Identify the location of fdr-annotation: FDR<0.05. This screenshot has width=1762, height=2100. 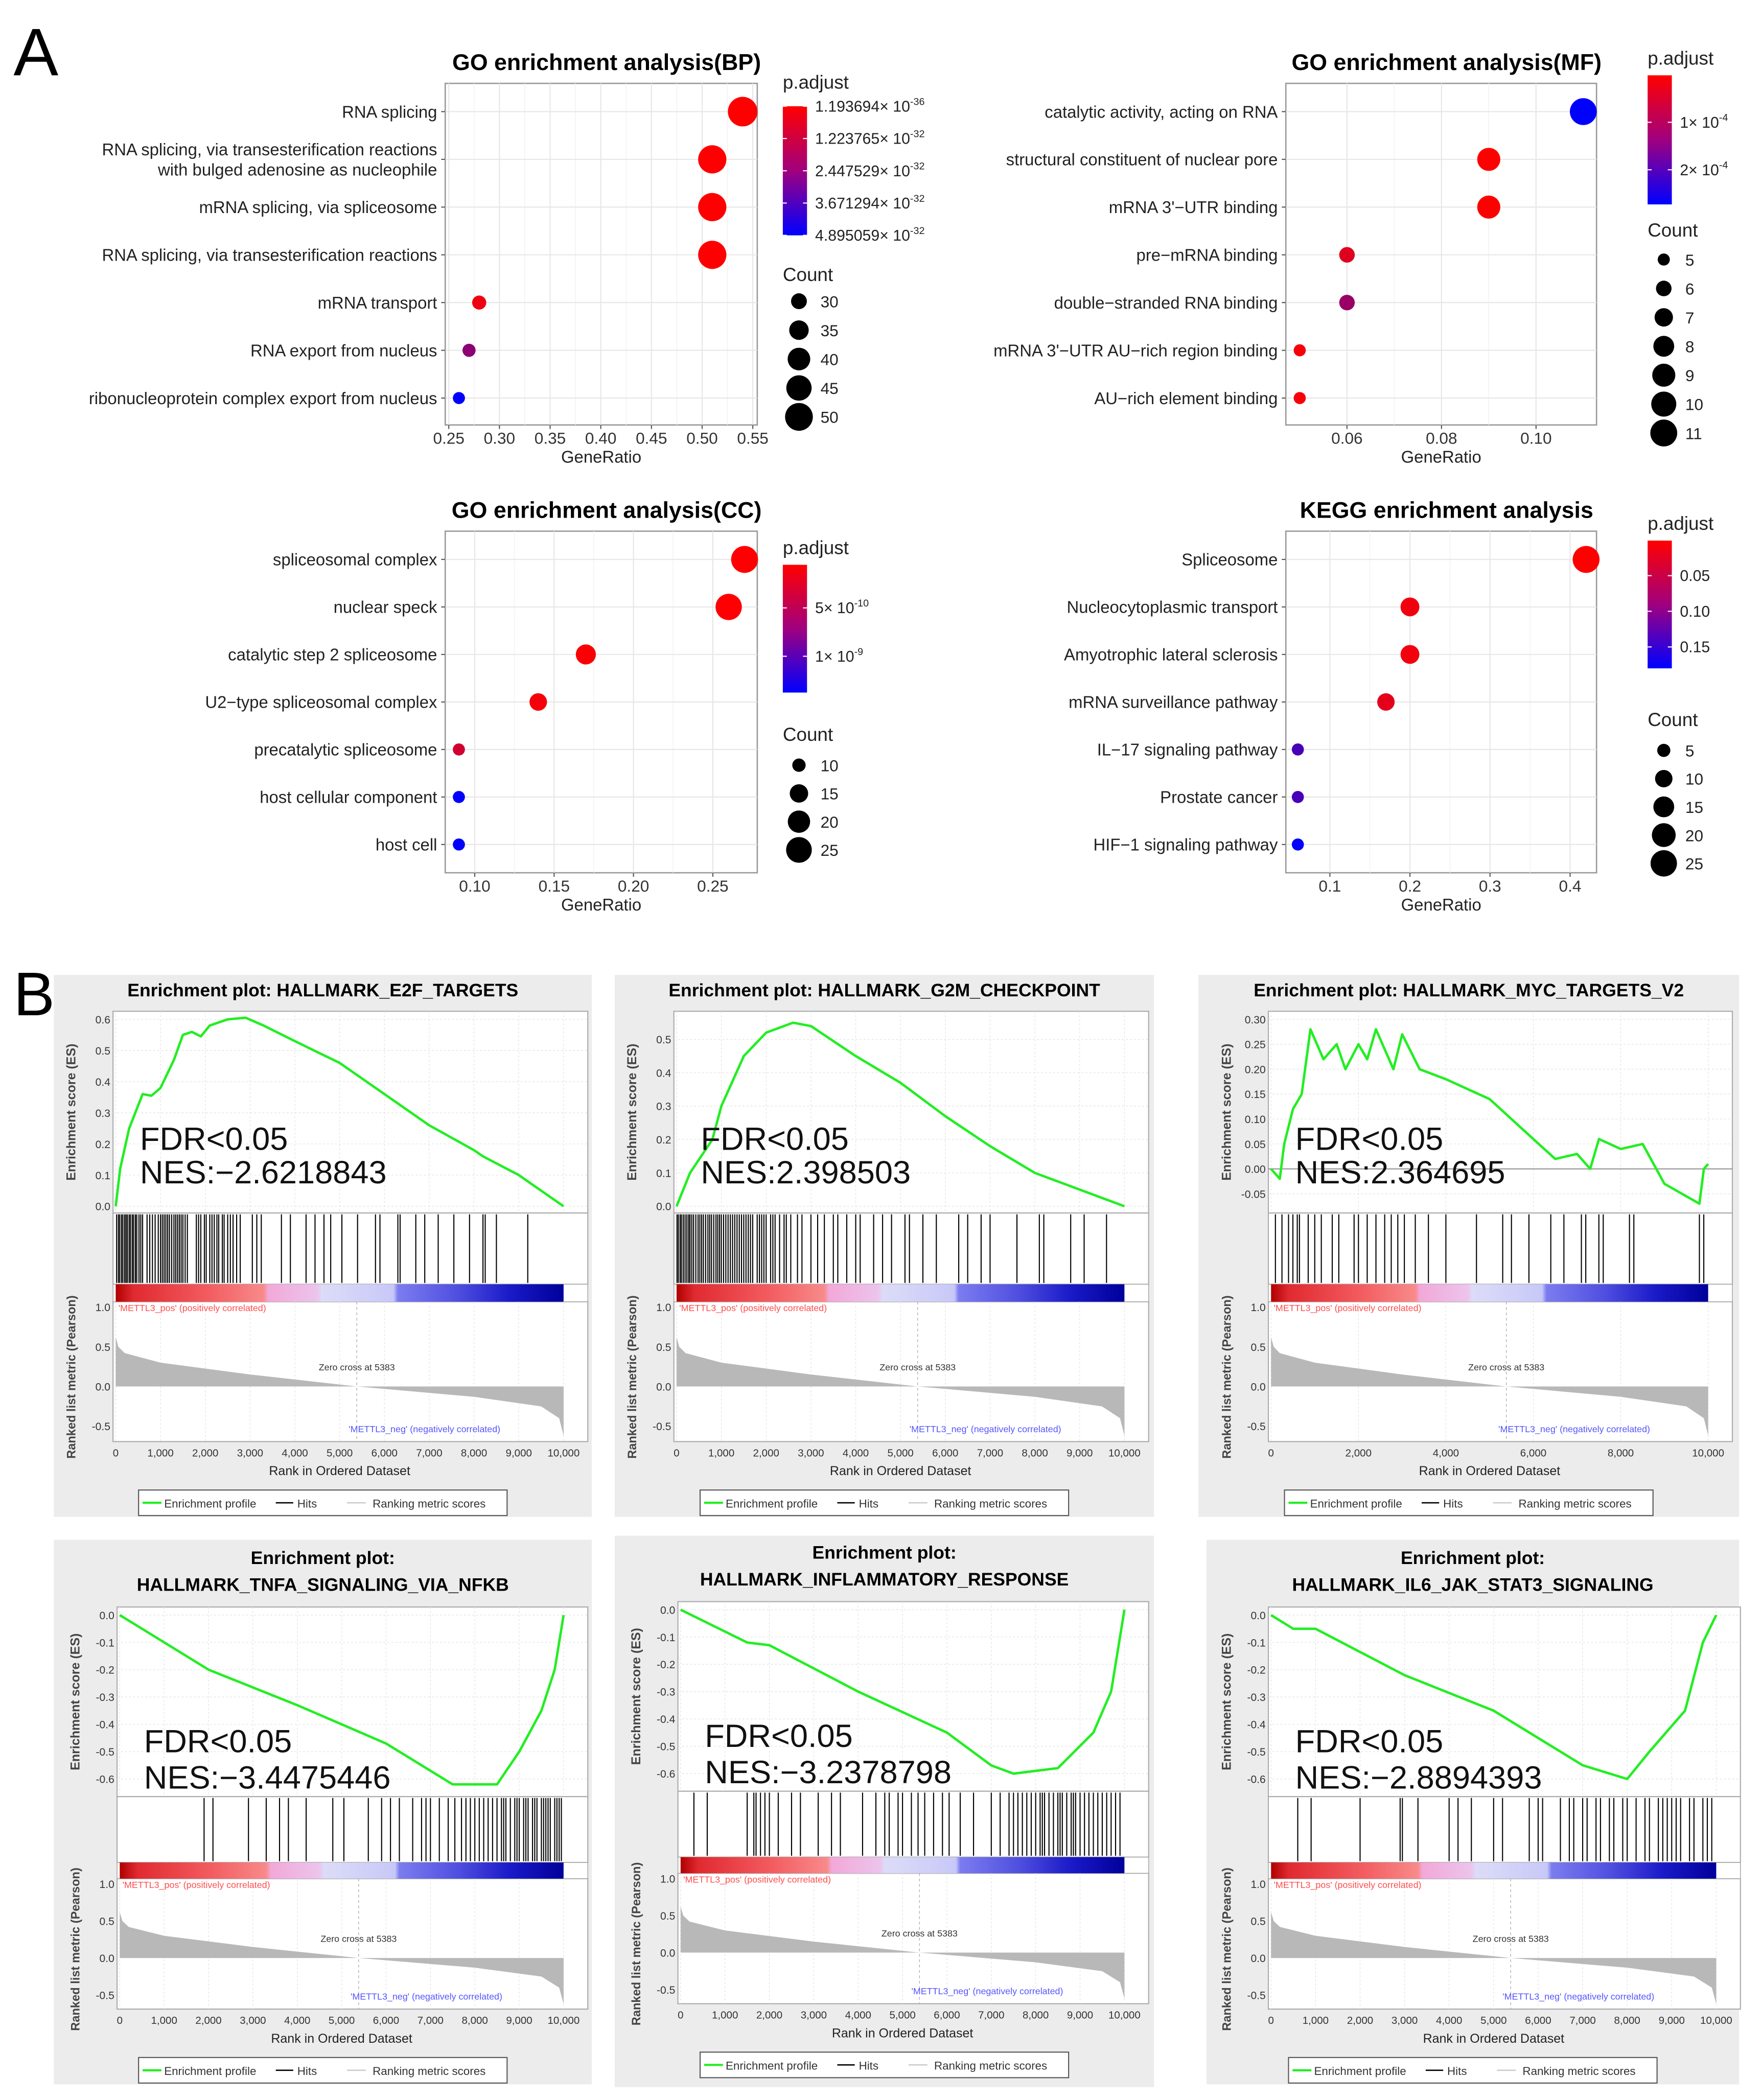
(214, 1139).